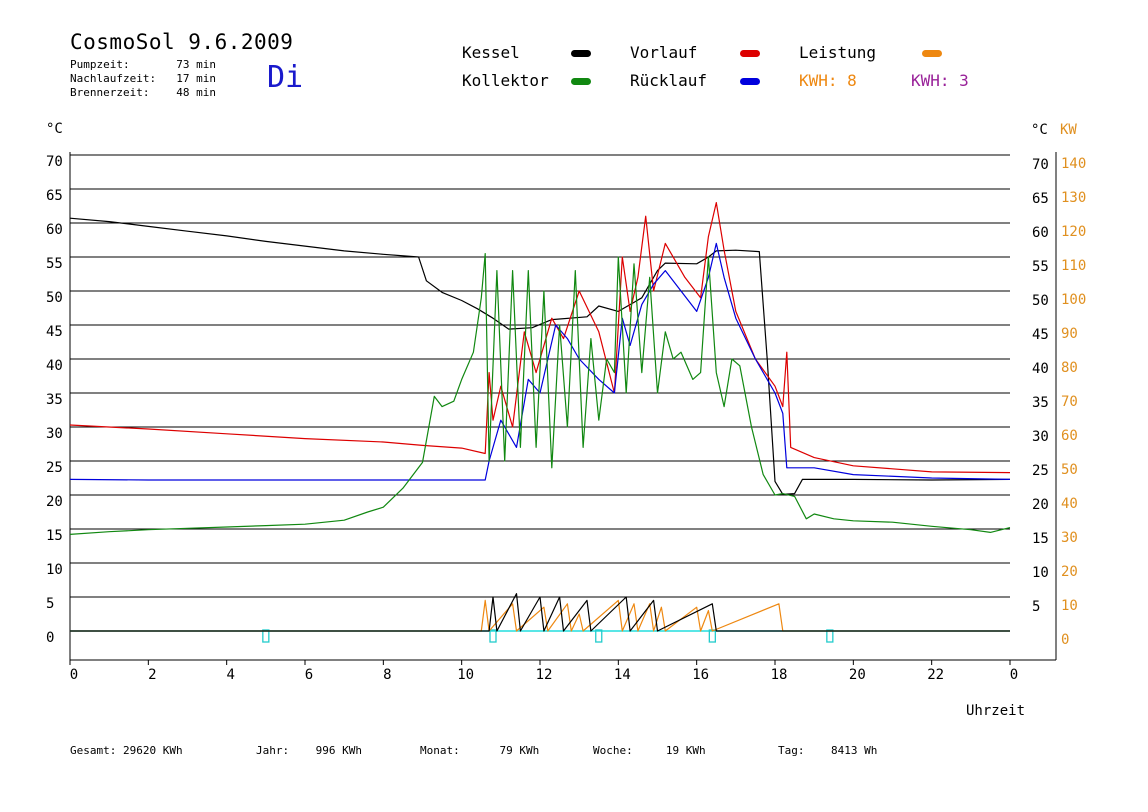  Describe the element at coordinates (1040, 539) in the screenshot. I see `y-tick-label-right-temp: 15` at that location.